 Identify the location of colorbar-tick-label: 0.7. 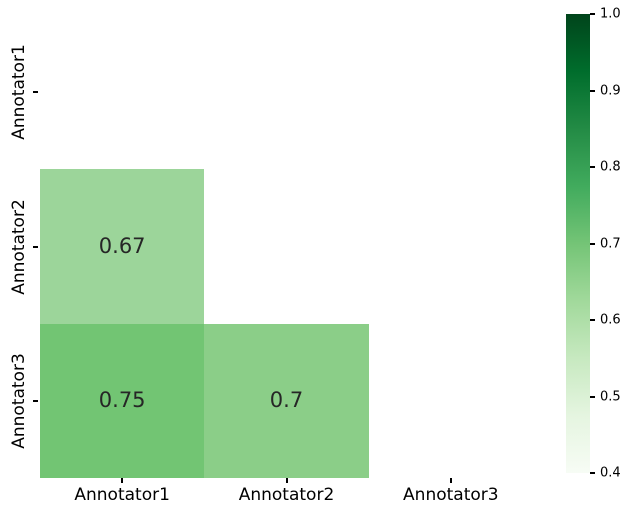
(610, 243).